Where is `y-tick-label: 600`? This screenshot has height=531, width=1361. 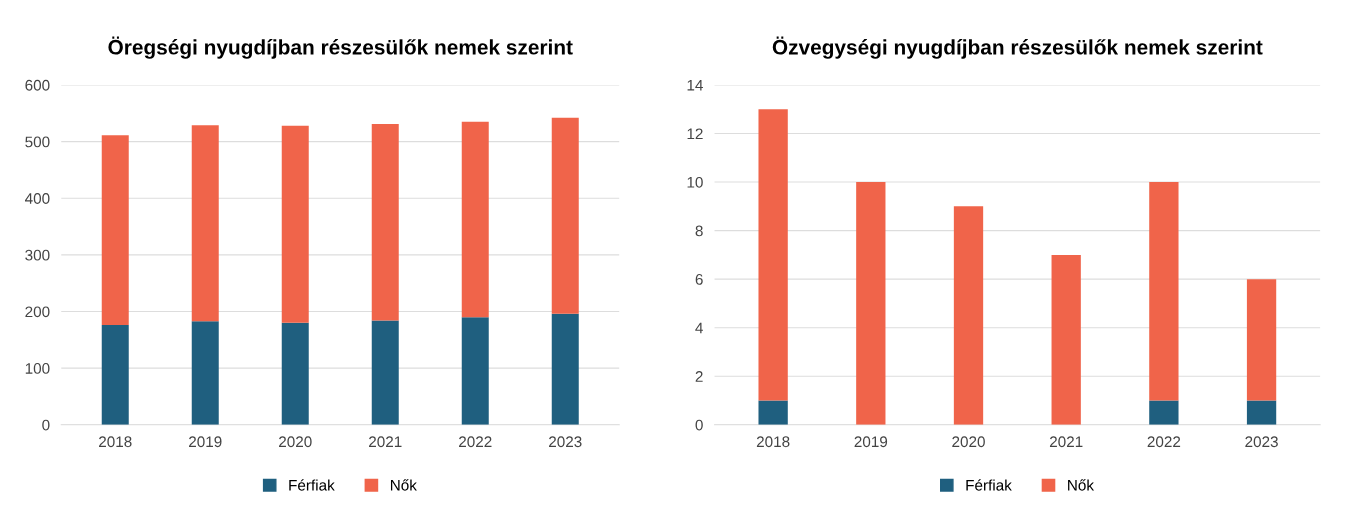
y-tick-label: 600 is located at coordinates (37, 85).